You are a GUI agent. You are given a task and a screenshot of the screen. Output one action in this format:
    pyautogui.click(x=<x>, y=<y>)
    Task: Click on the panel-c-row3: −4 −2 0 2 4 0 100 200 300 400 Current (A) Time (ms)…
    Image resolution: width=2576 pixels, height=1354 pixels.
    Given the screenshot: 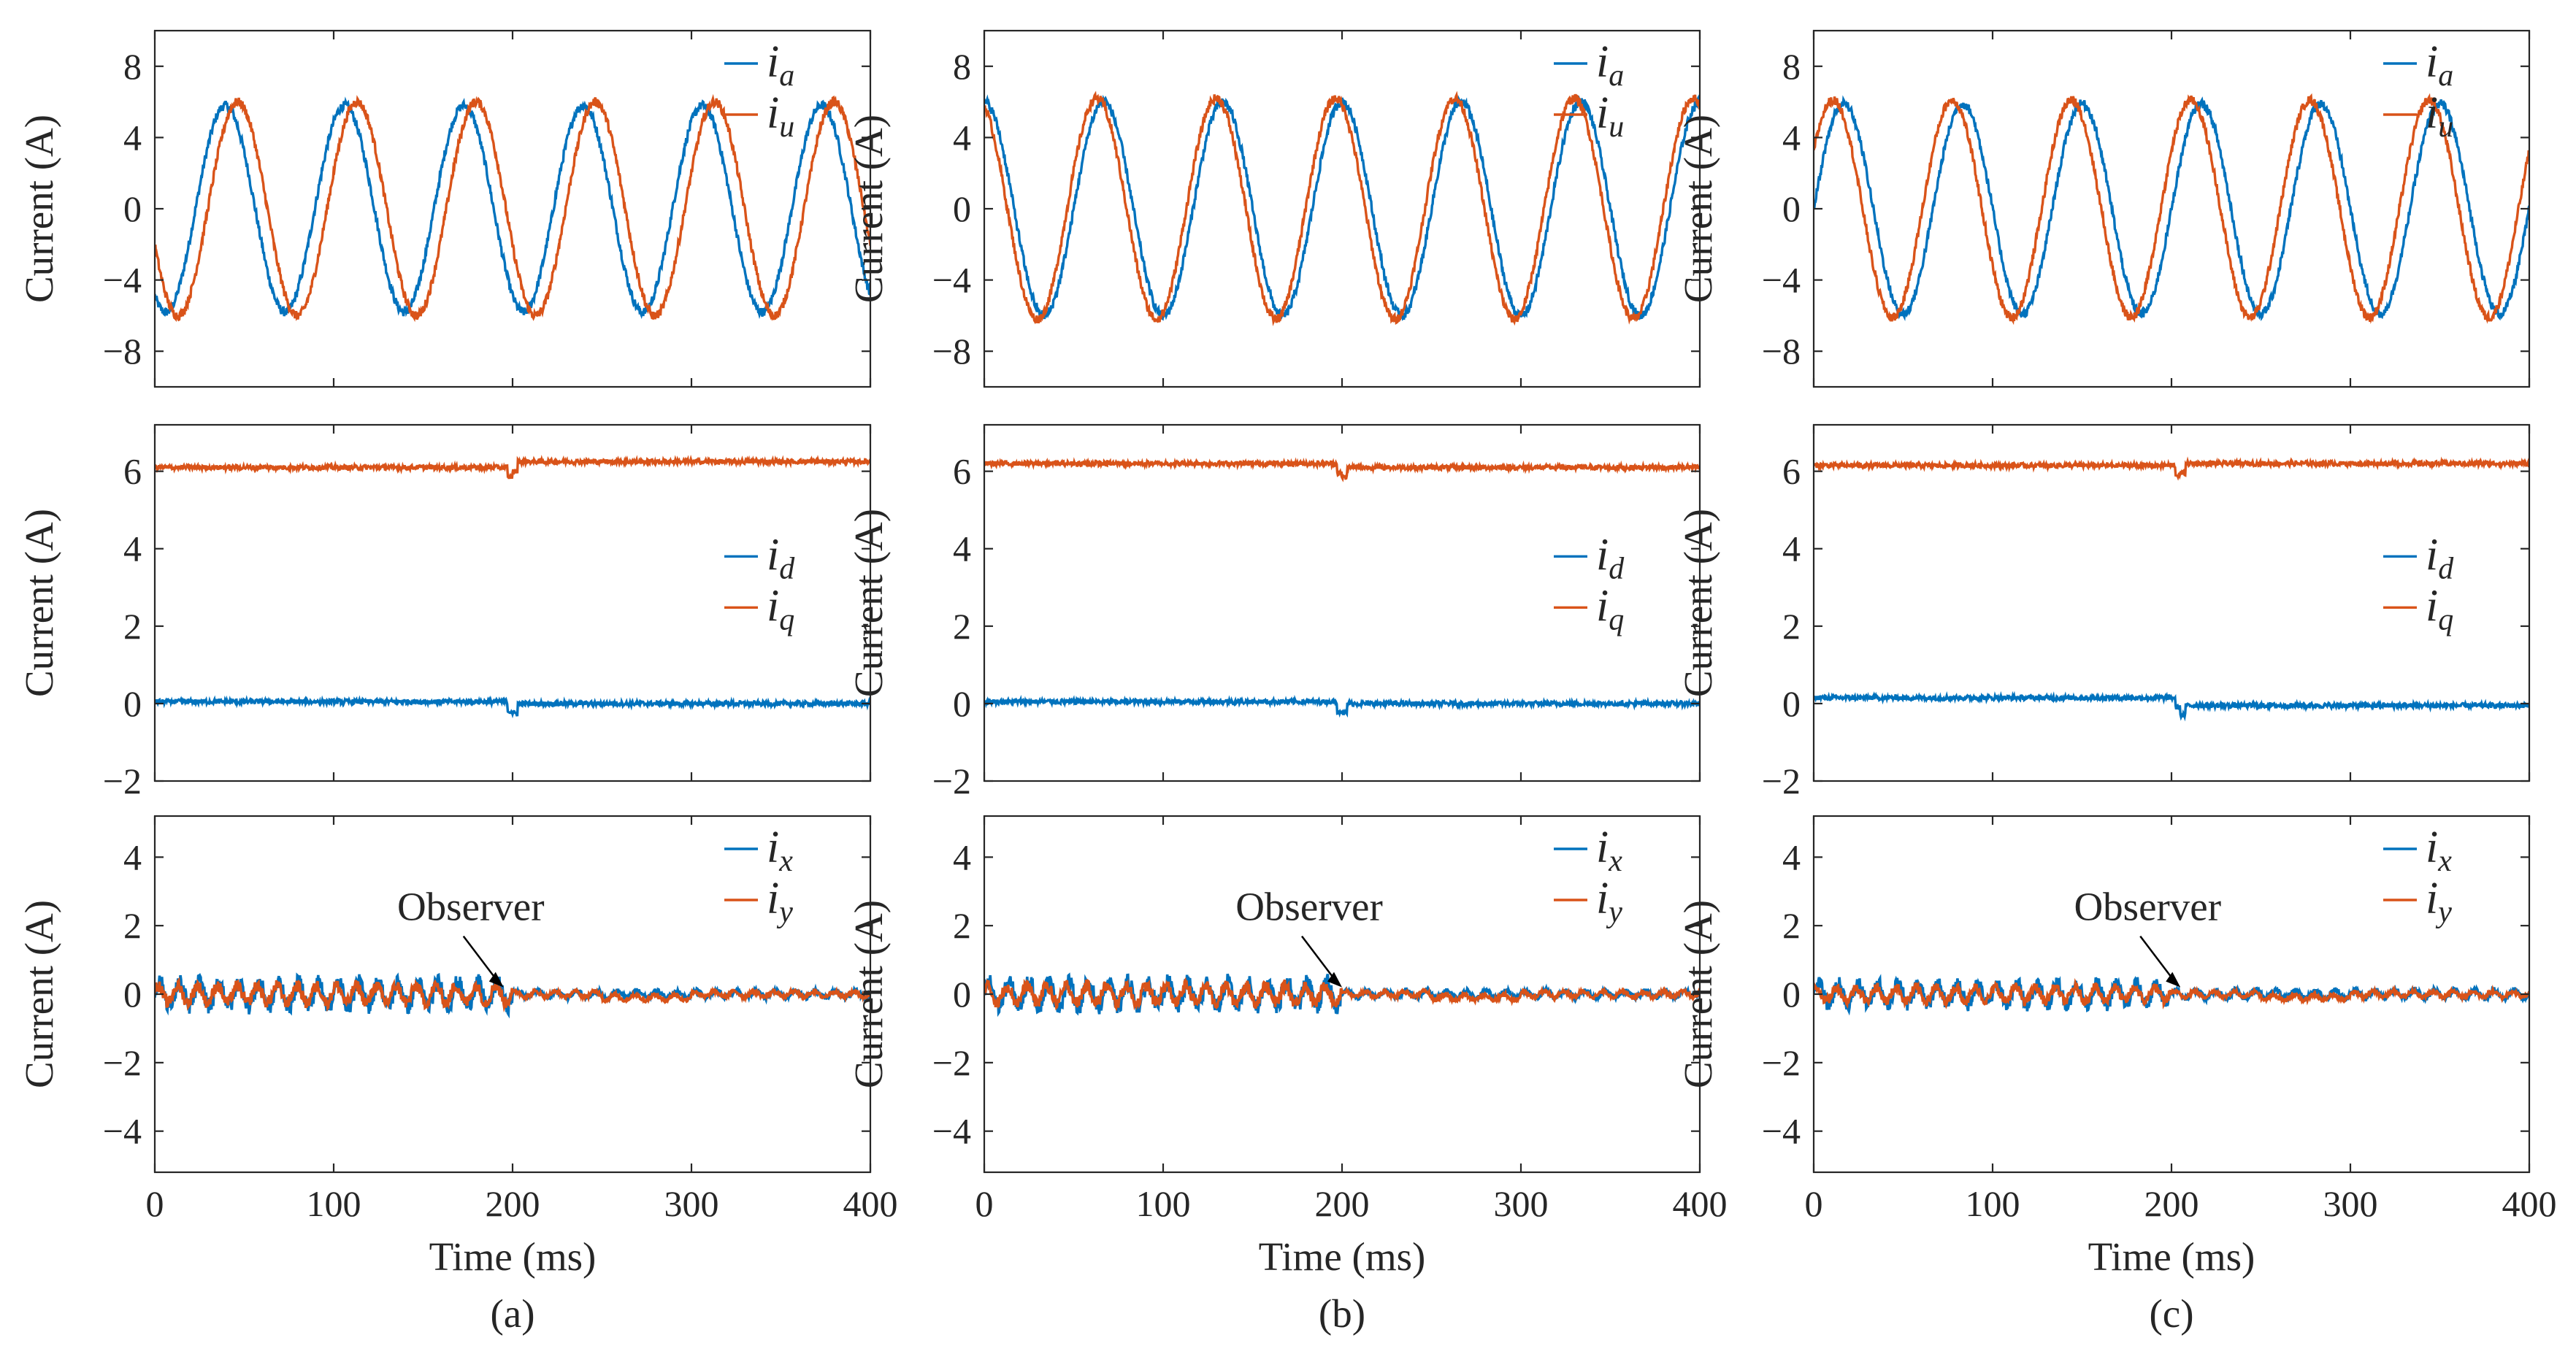 What is the action you would take?
    pyautogui.click(x=2116, y=1047)
    